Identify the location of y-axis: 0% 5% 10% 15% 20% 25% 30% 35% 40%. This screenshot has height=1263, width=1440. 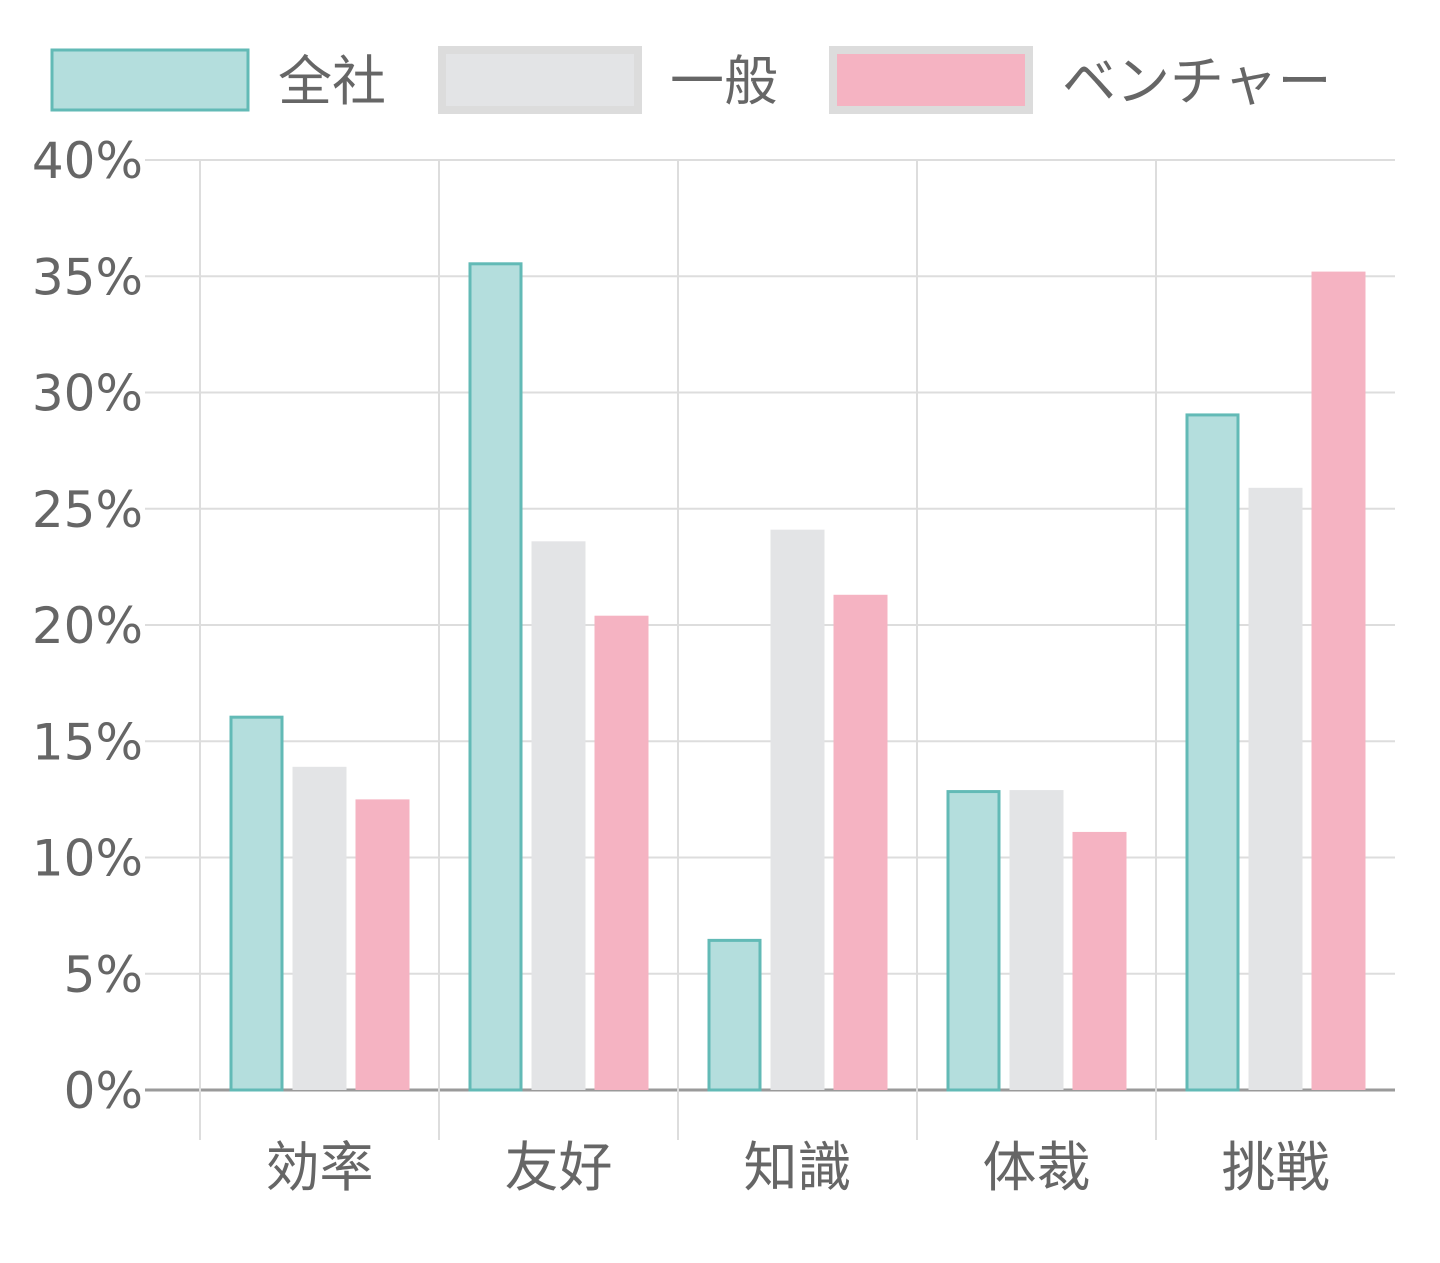
(87, 626).